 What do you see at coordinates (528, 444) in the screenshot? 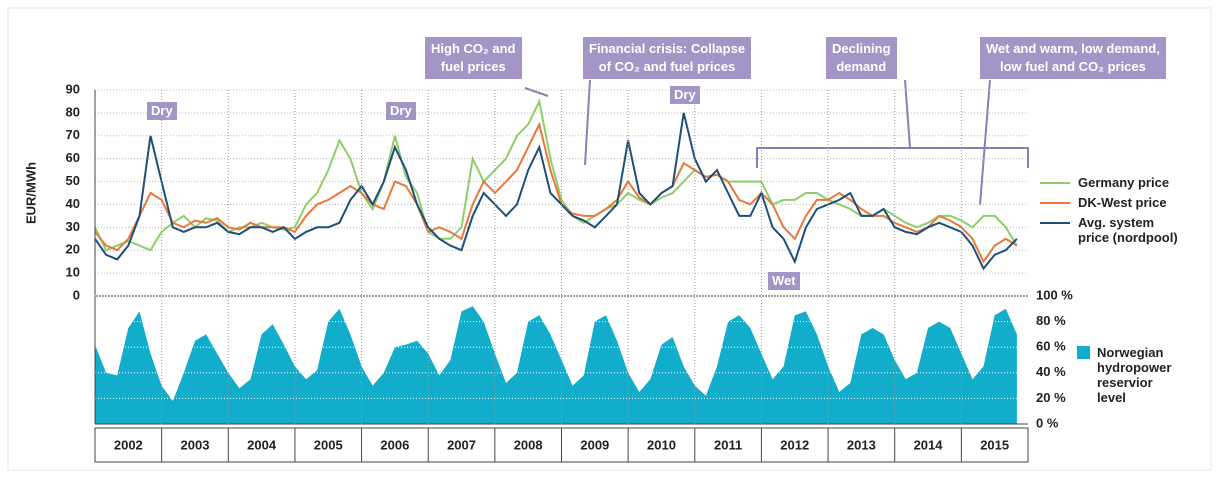
I see `x-tick-label: 2008` at bounding box center [528, 444].